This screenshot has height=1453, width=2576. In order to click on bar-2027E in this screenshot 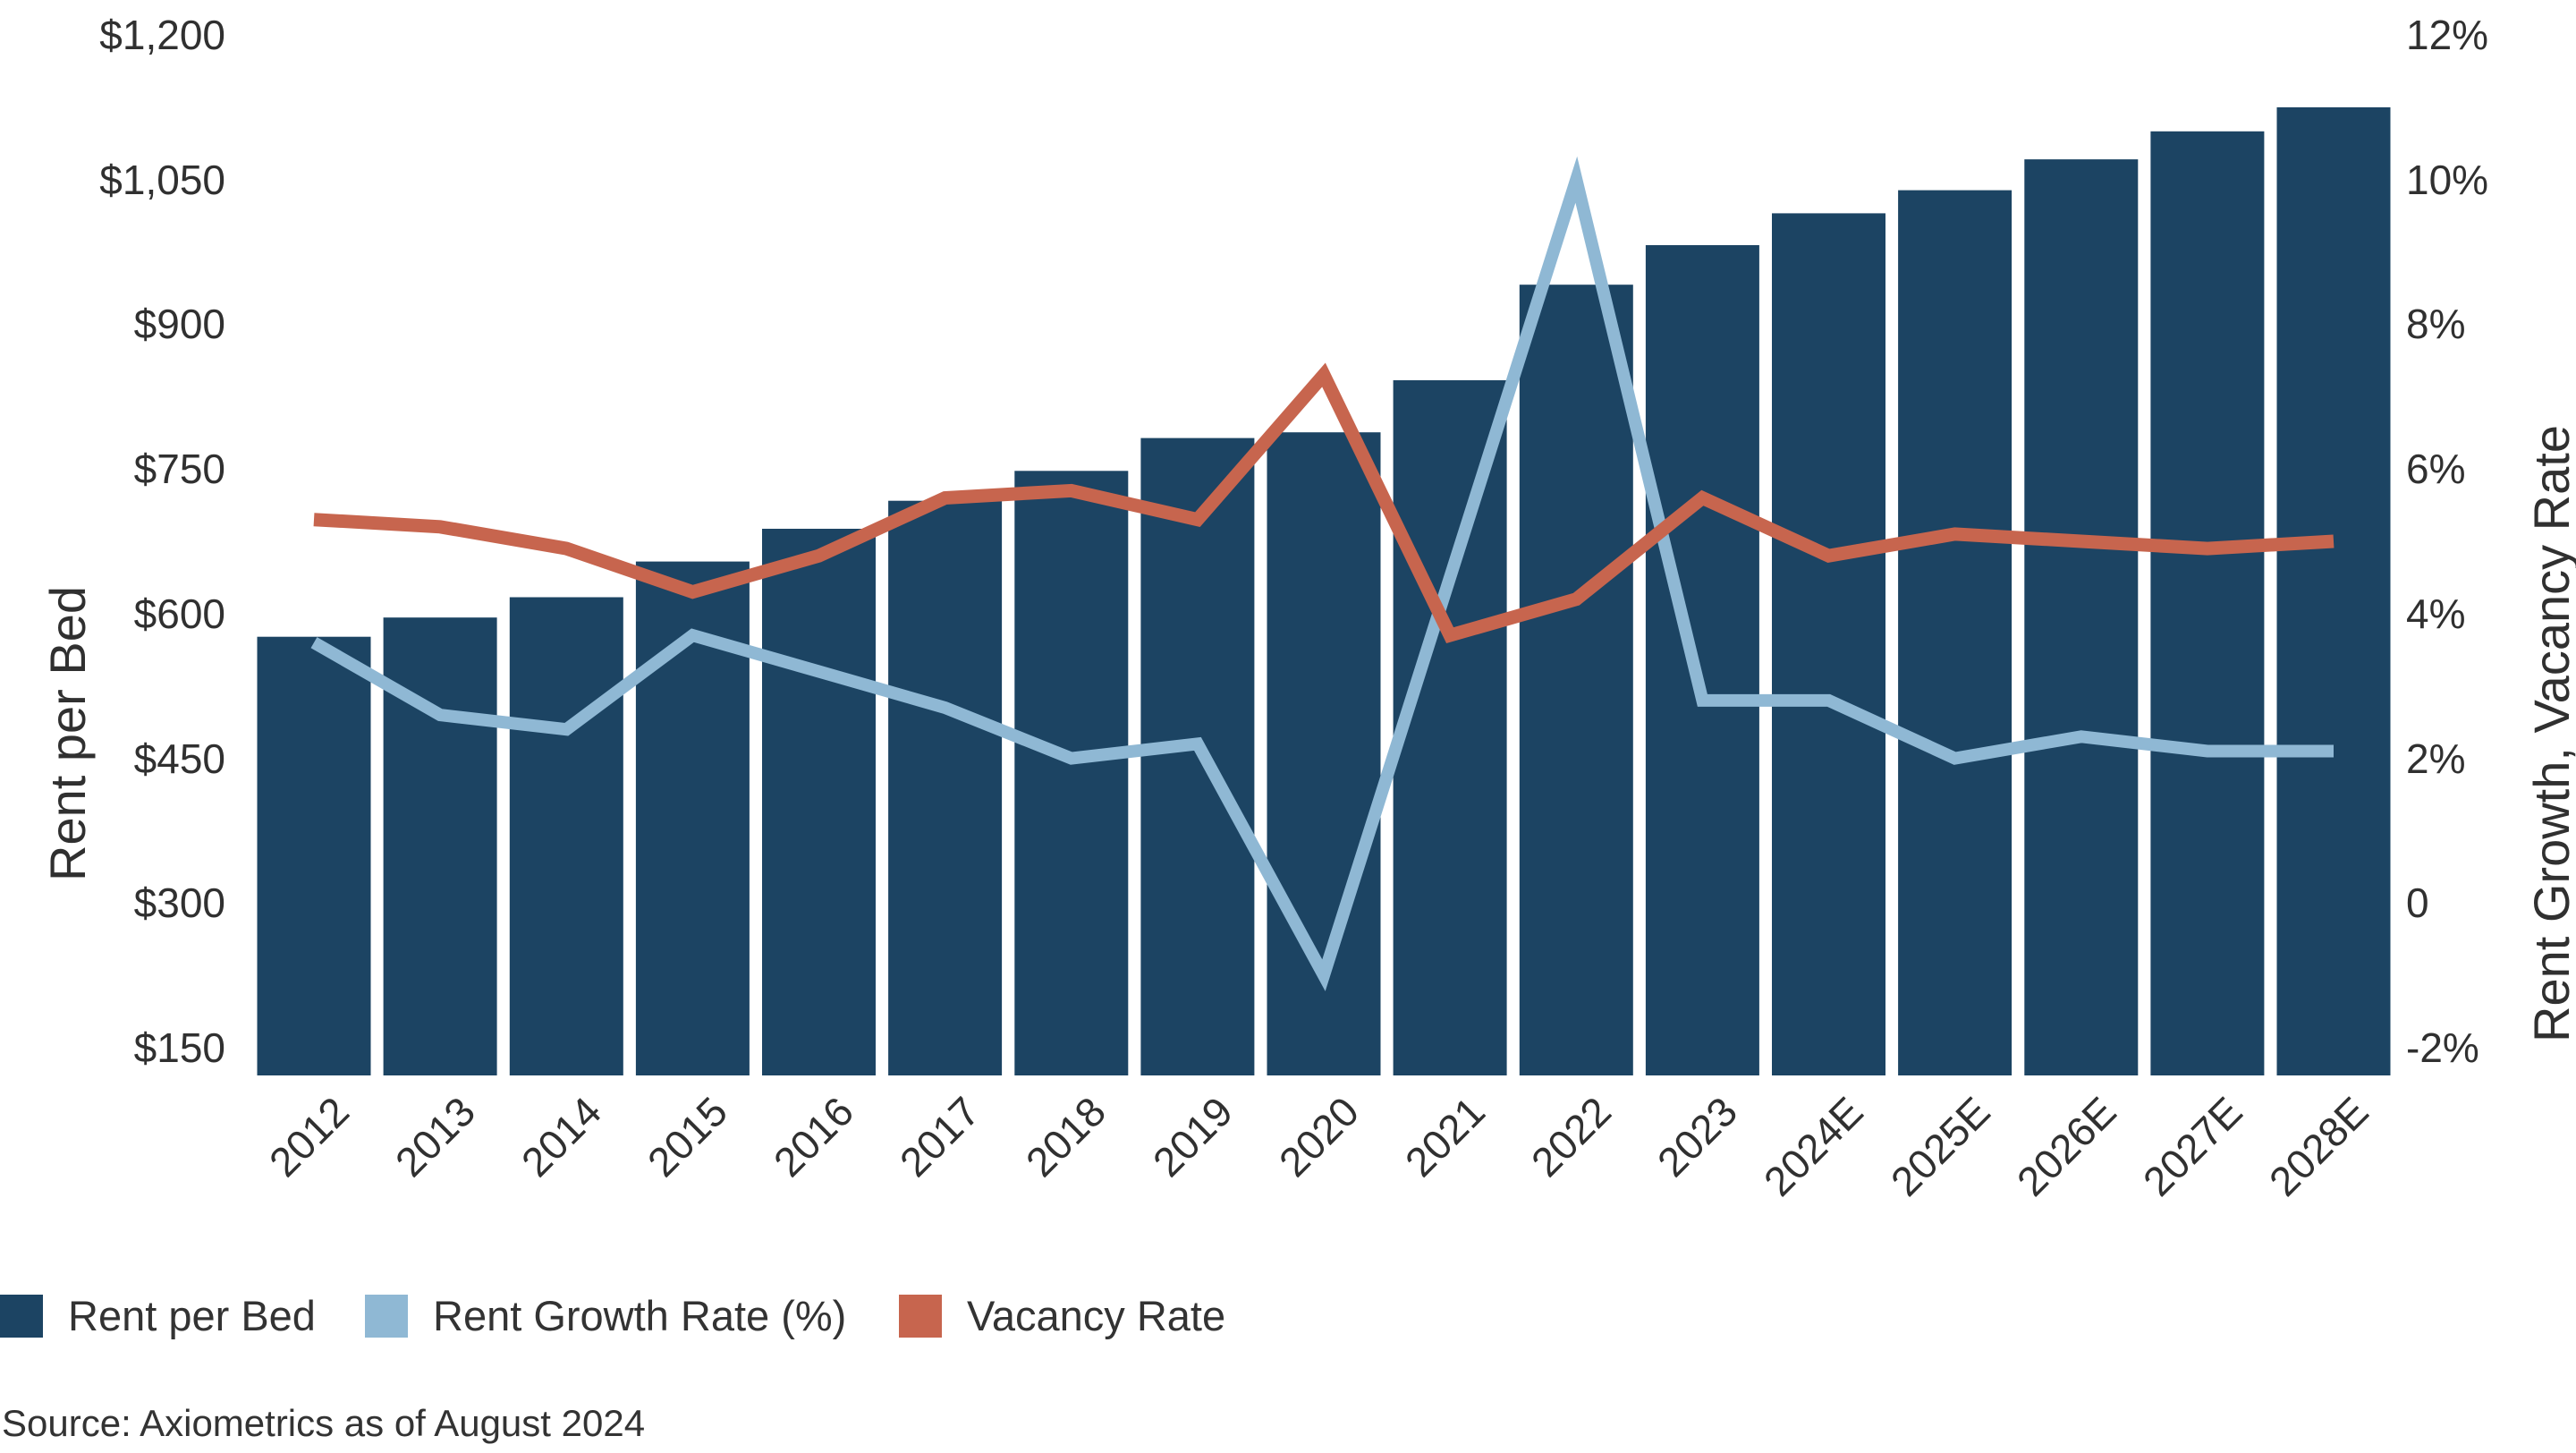, I will do `click(2207, 603)`.